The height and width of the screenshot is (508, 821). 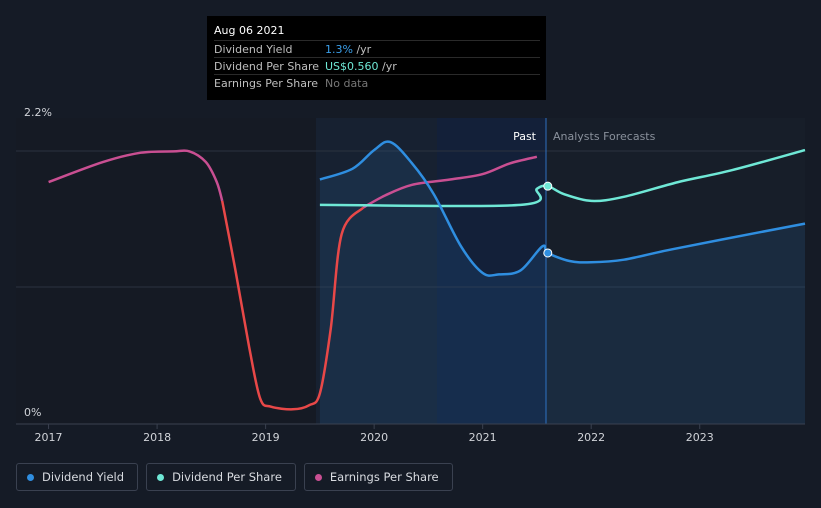 What do you see at coordinates (604, 136) in the screenshot?
I see `forecast-label: Analysts Forecasts` at bounding box center [604, 136].